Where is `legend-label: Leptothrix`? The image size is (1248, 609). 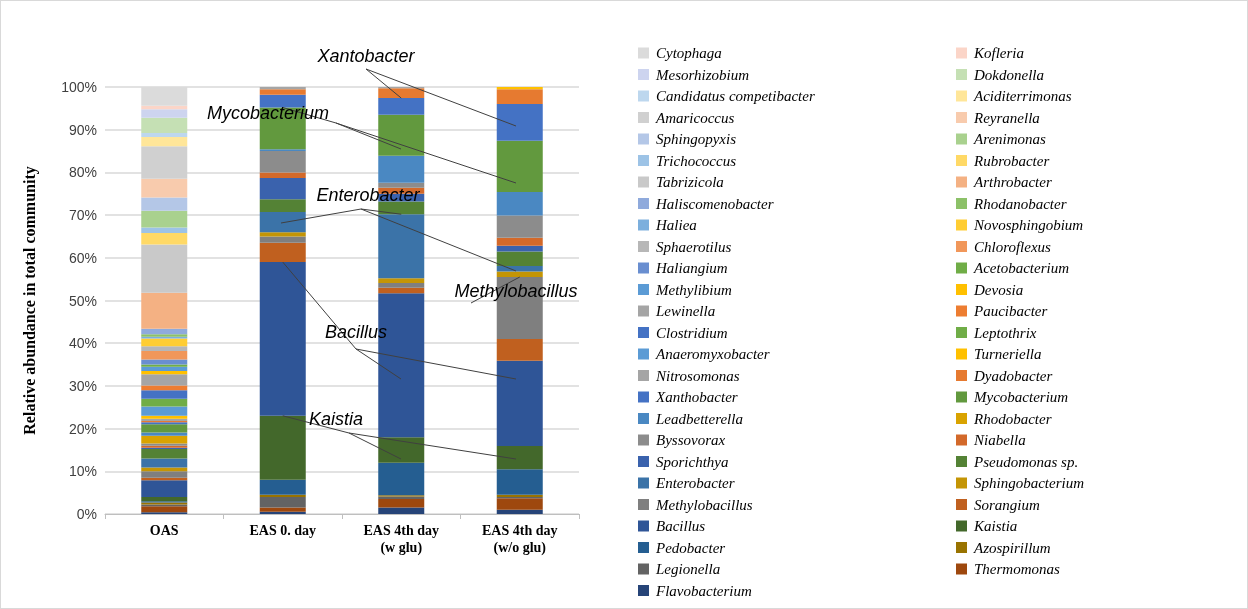
legend-label: Leptothrix is located at coordinates (1005, 332).